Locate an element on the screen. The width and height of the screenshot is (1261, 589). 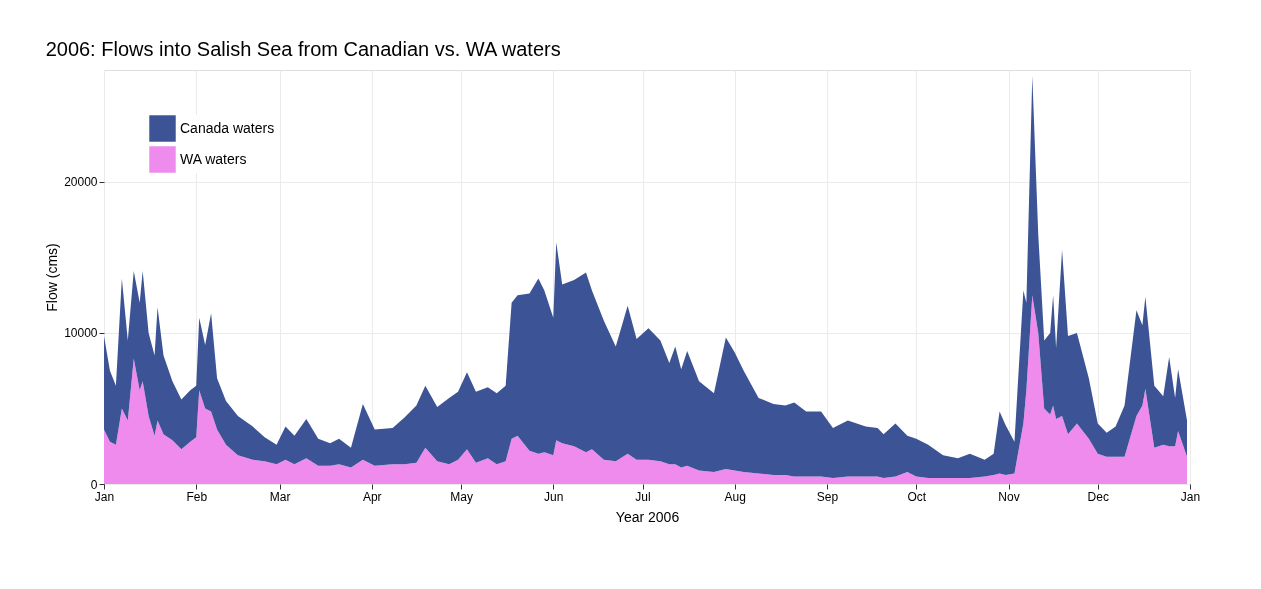
y-tick-label: 10000 is located at coordinates (81, 333).